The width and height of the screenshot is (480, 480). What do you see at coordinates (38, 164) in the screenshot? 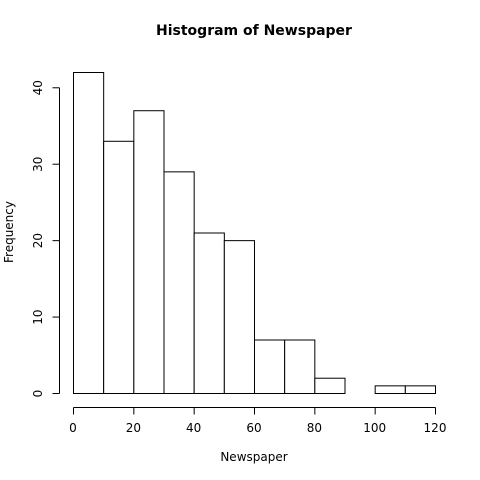
I see `y-tick-label: 30` at bounding box center [38, 164].